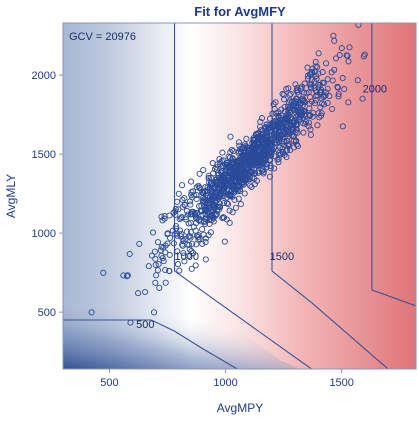 The height and width of the screenshot is (422, 419). Describe the element at coordinates (282, 257) in the screenshot. I see `contour-label: 1500` at that location.